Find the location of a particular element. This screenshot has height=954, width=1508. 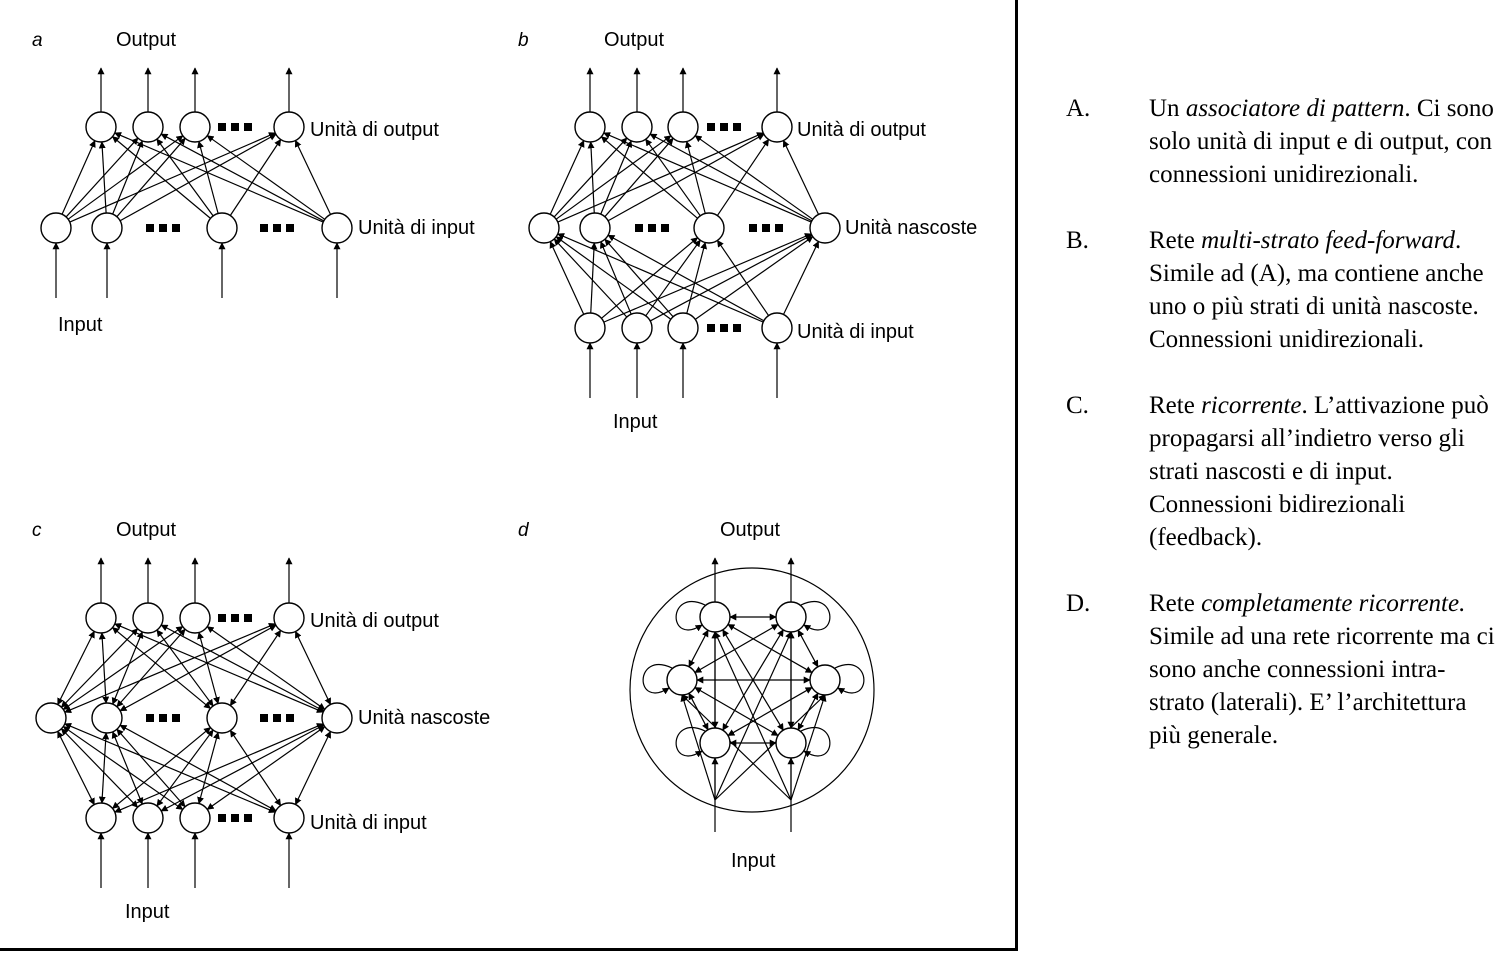

panel-c-output-layer-label: Unità di output is located at coordinates (374, 621).